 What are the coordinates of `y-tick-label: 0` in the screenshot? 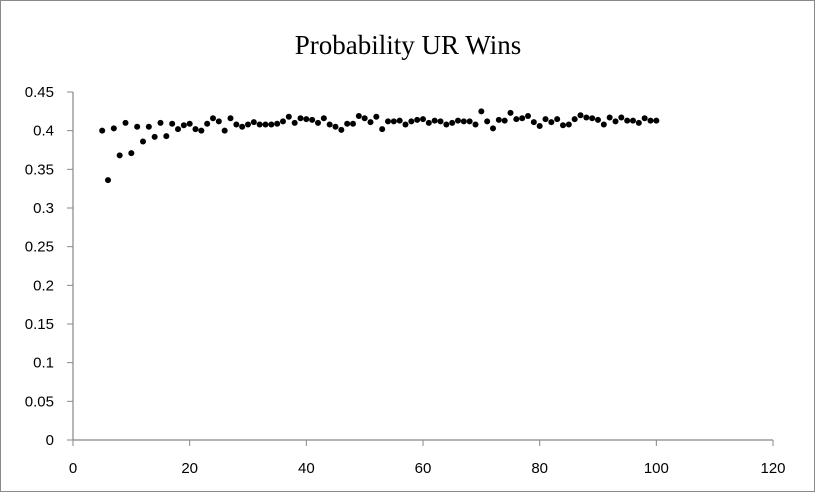 It's located at (50, 440).